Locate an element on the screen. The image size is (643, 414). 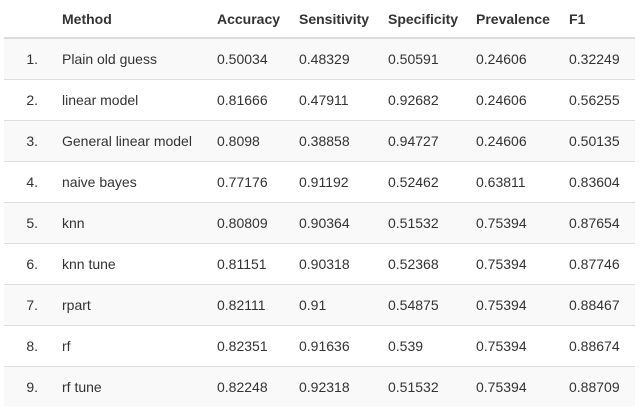
cell-accuracy: 0.82351 is located at coordinates (254, 346).